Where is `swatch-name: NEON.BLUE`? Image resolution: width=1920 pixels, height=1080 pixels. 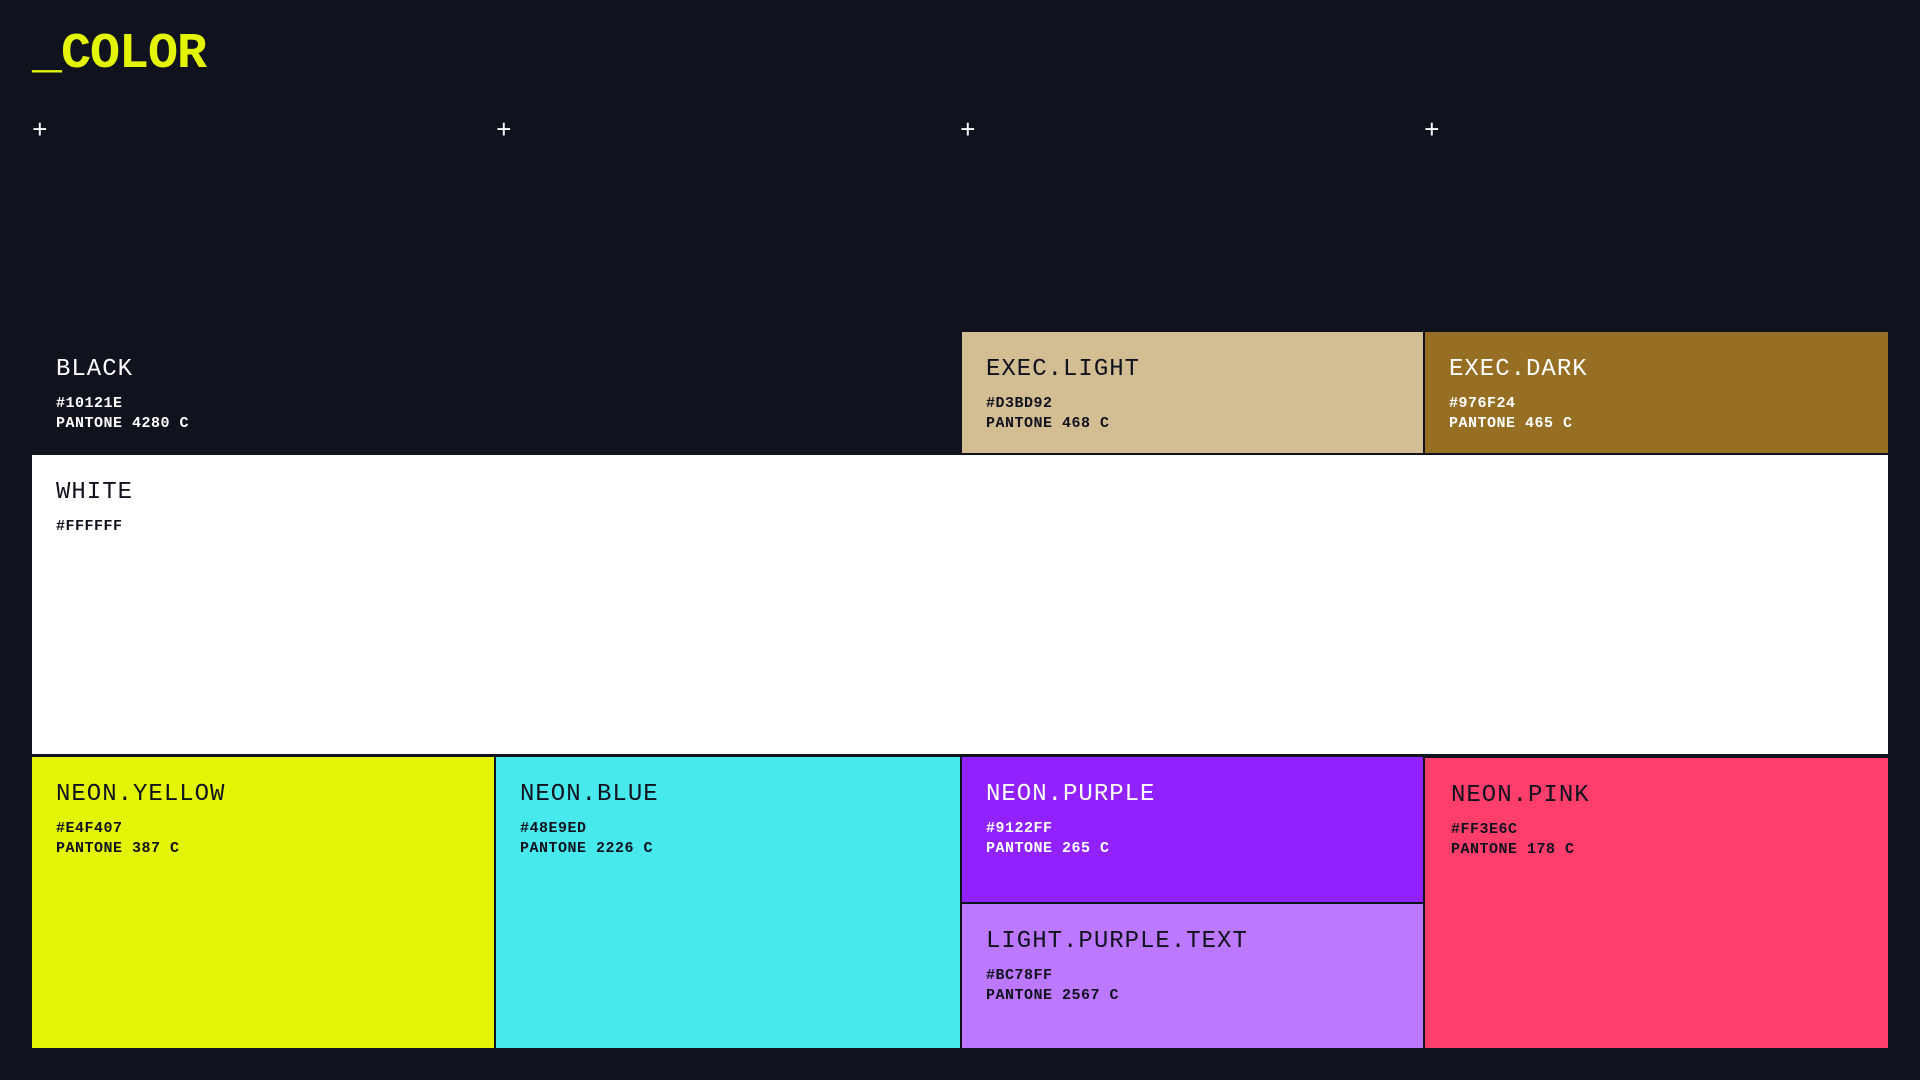 swatch-name: NEON.BLUE is located at coordinates (589, 794).